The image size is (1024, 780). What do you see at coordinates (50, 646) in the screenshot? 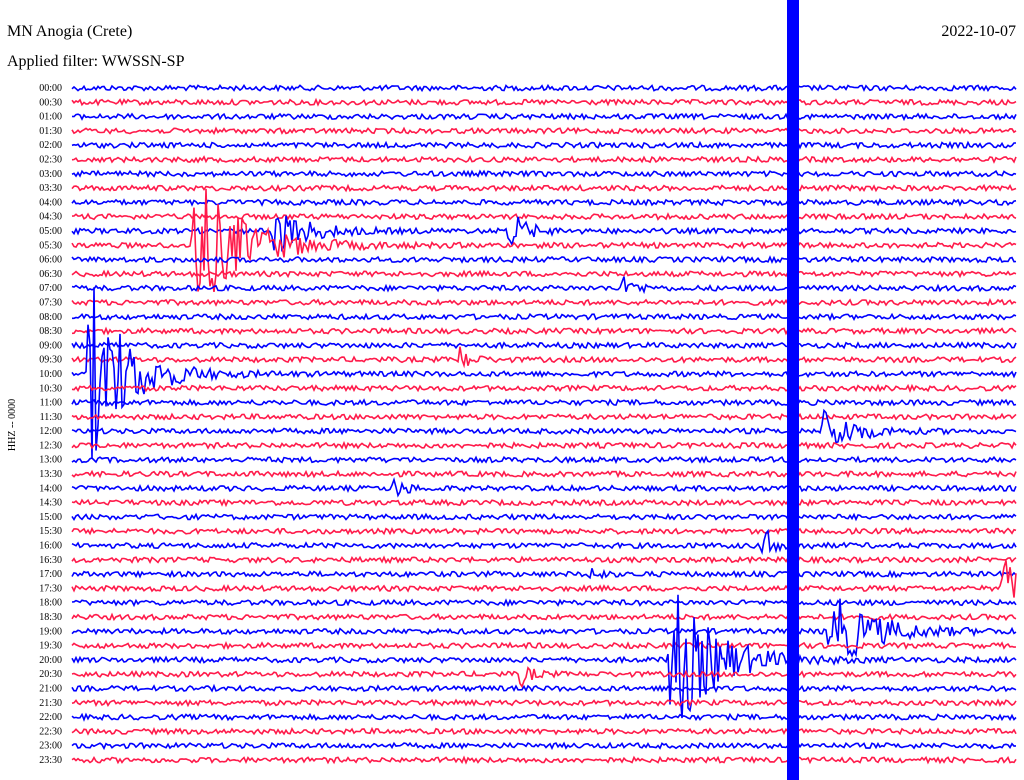
I see `time-label: 19:30` at bounding box center [50, 646].